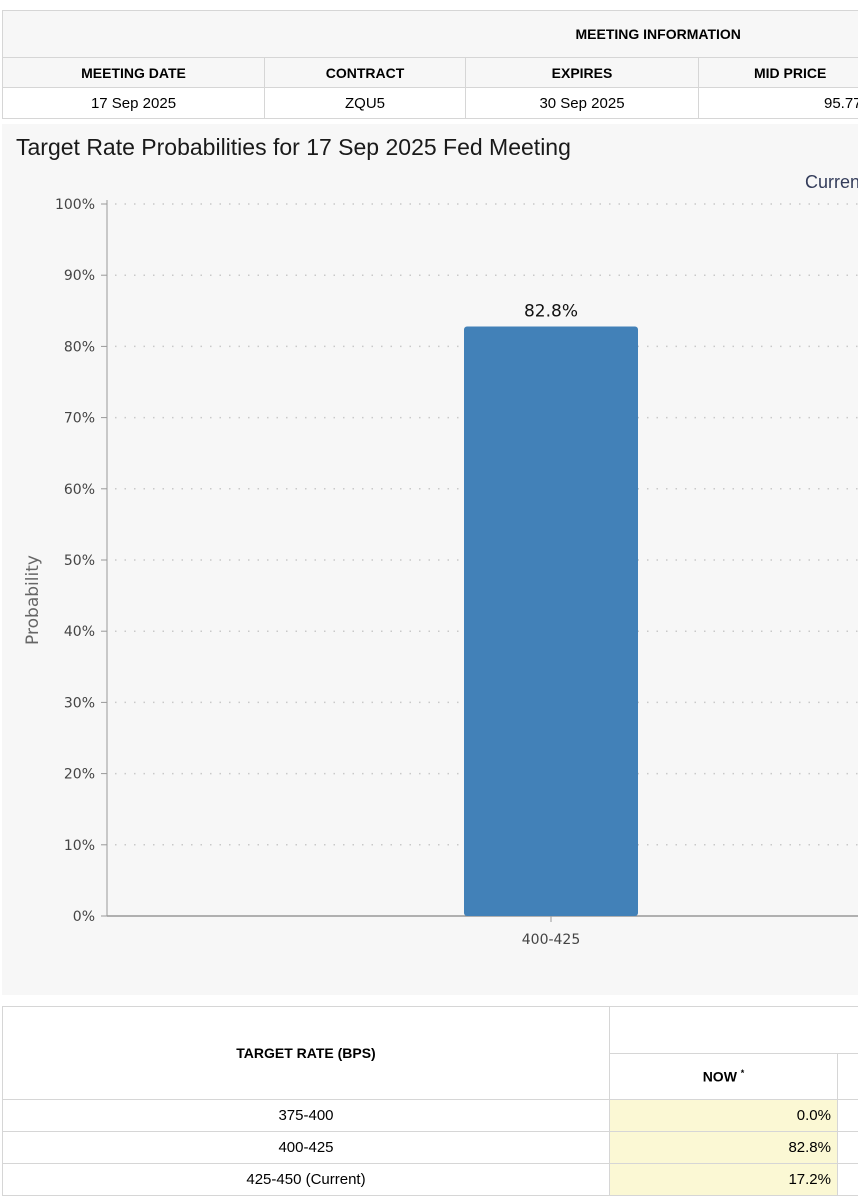 This screenshot has width=858, height=1200. What do you see at coordinates (79, 703) in the screenshot?
I see `y-tick-label: 30%` at bounding box center [79, 703].